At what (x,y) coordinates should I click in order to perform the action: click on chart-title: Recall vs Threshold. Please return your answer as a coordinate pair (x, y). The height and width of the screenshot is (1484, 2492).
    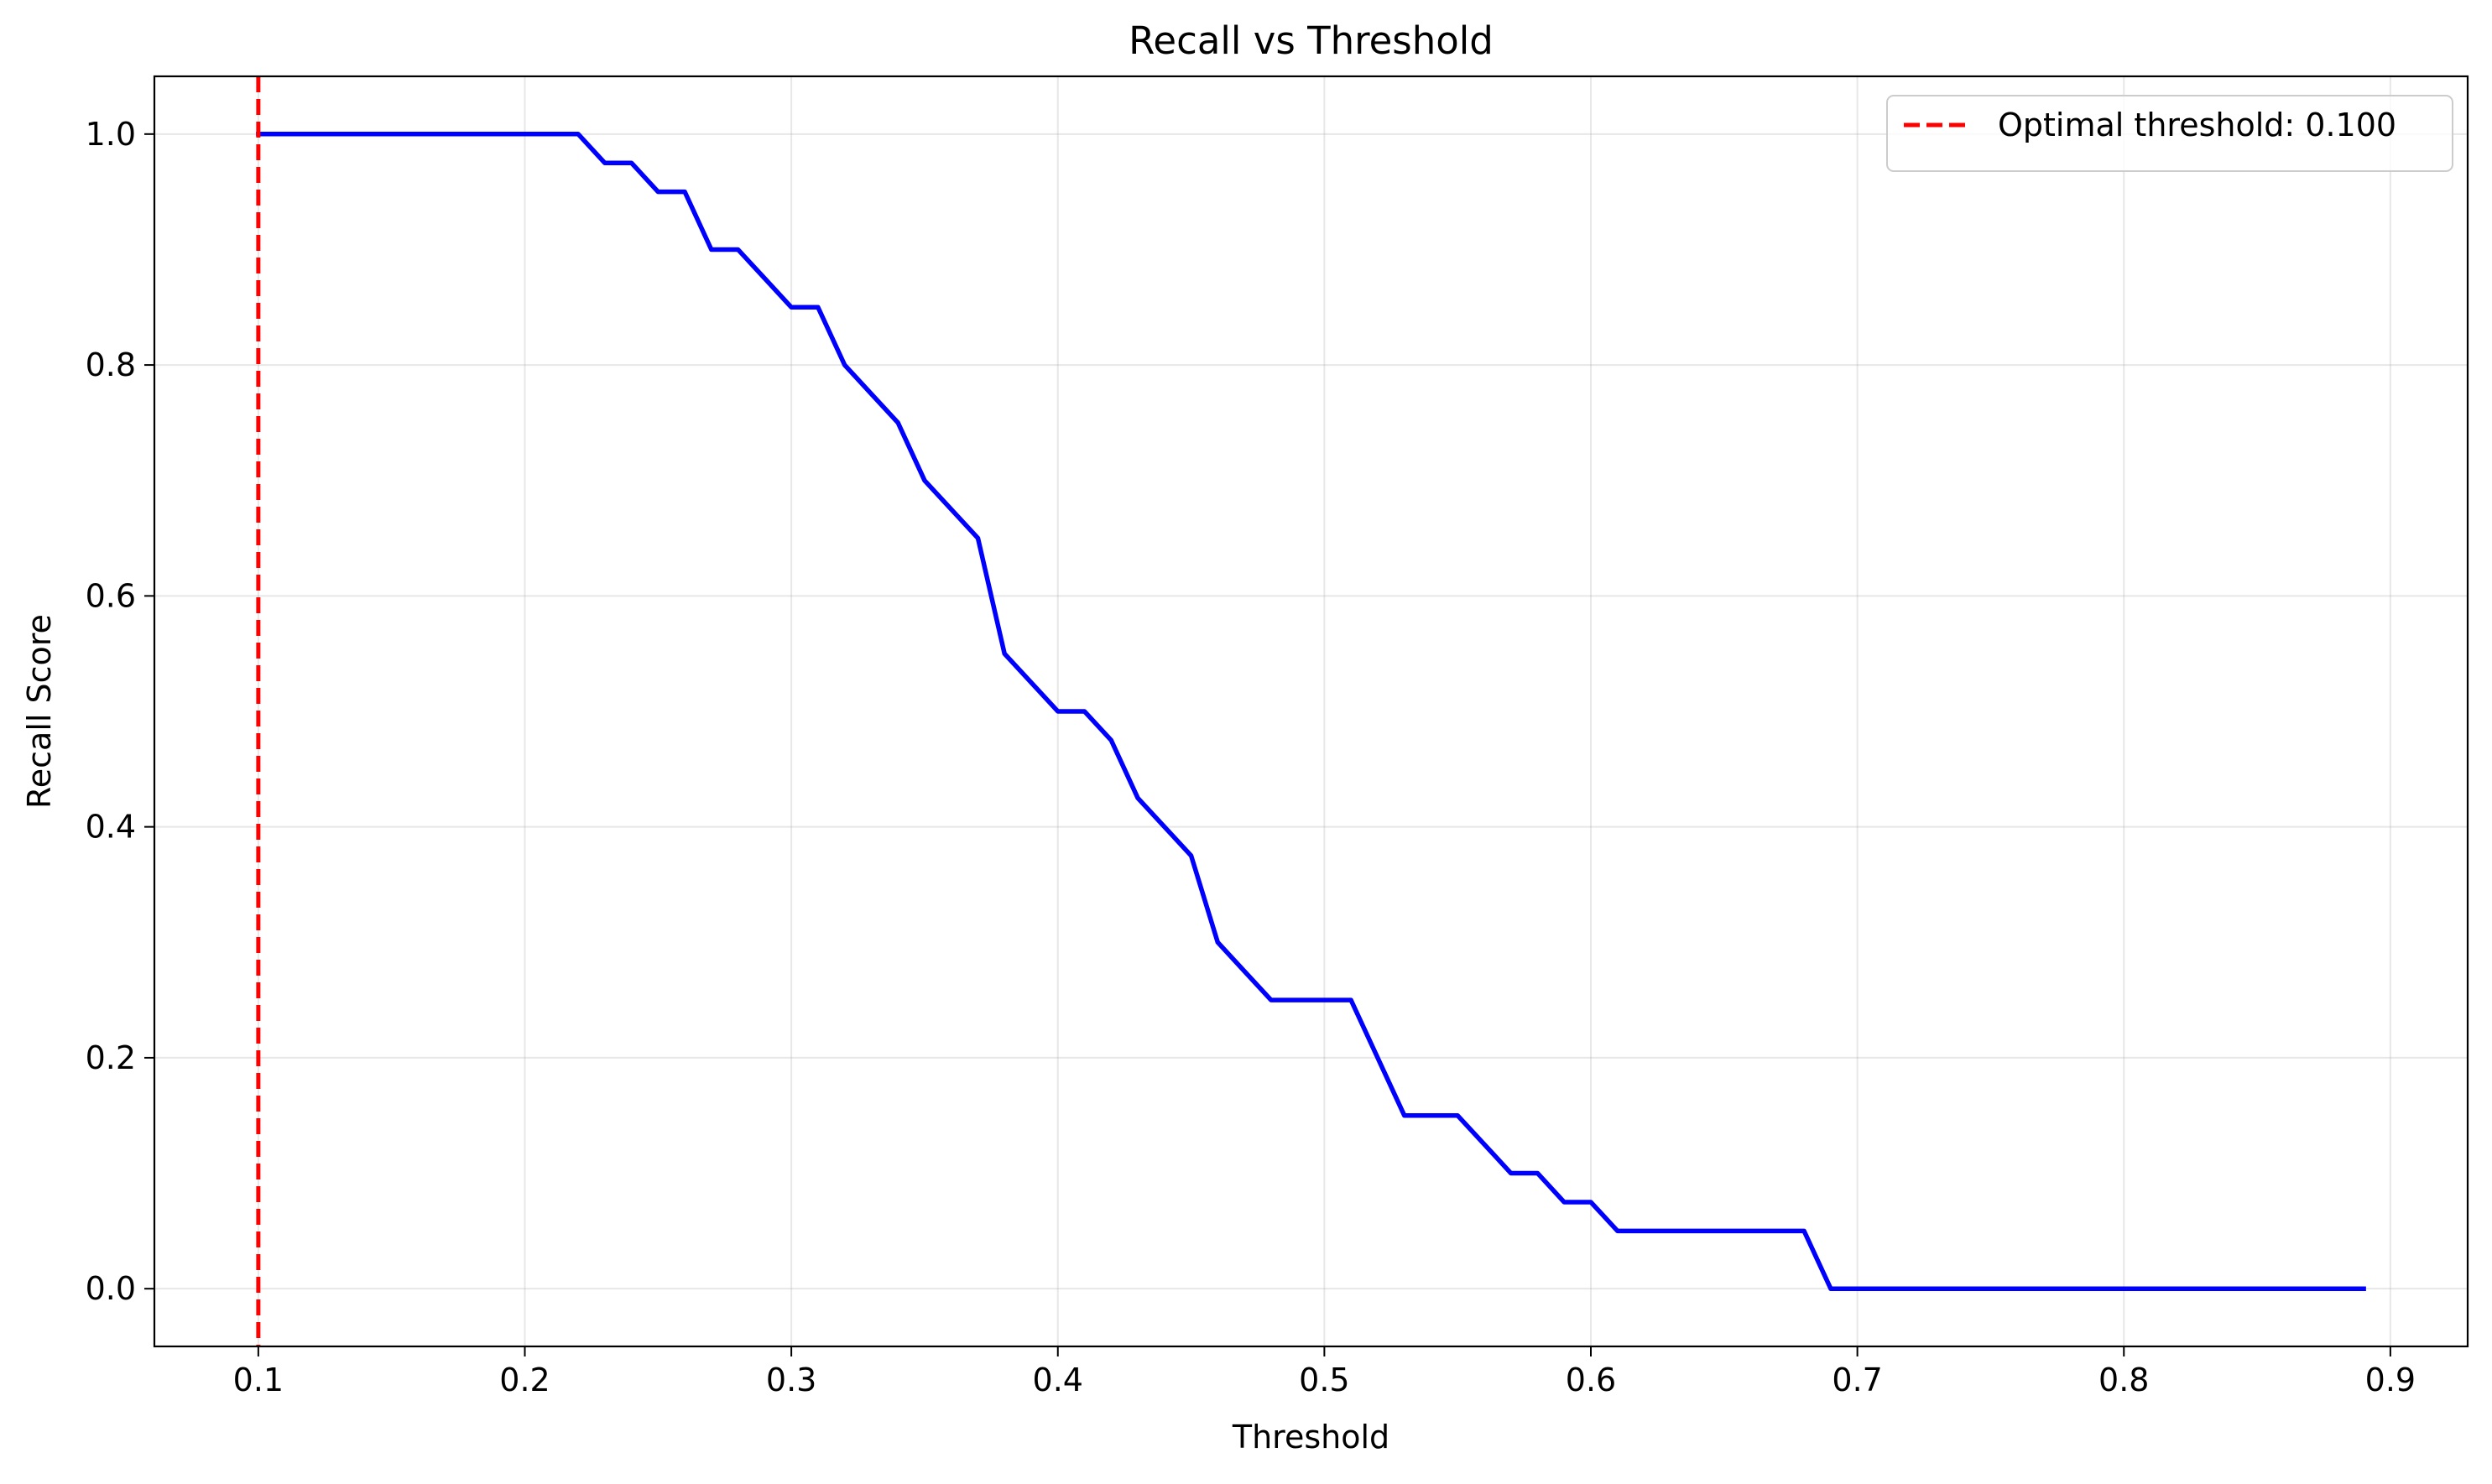
    Looking at the image, I should click on (1311, 40).